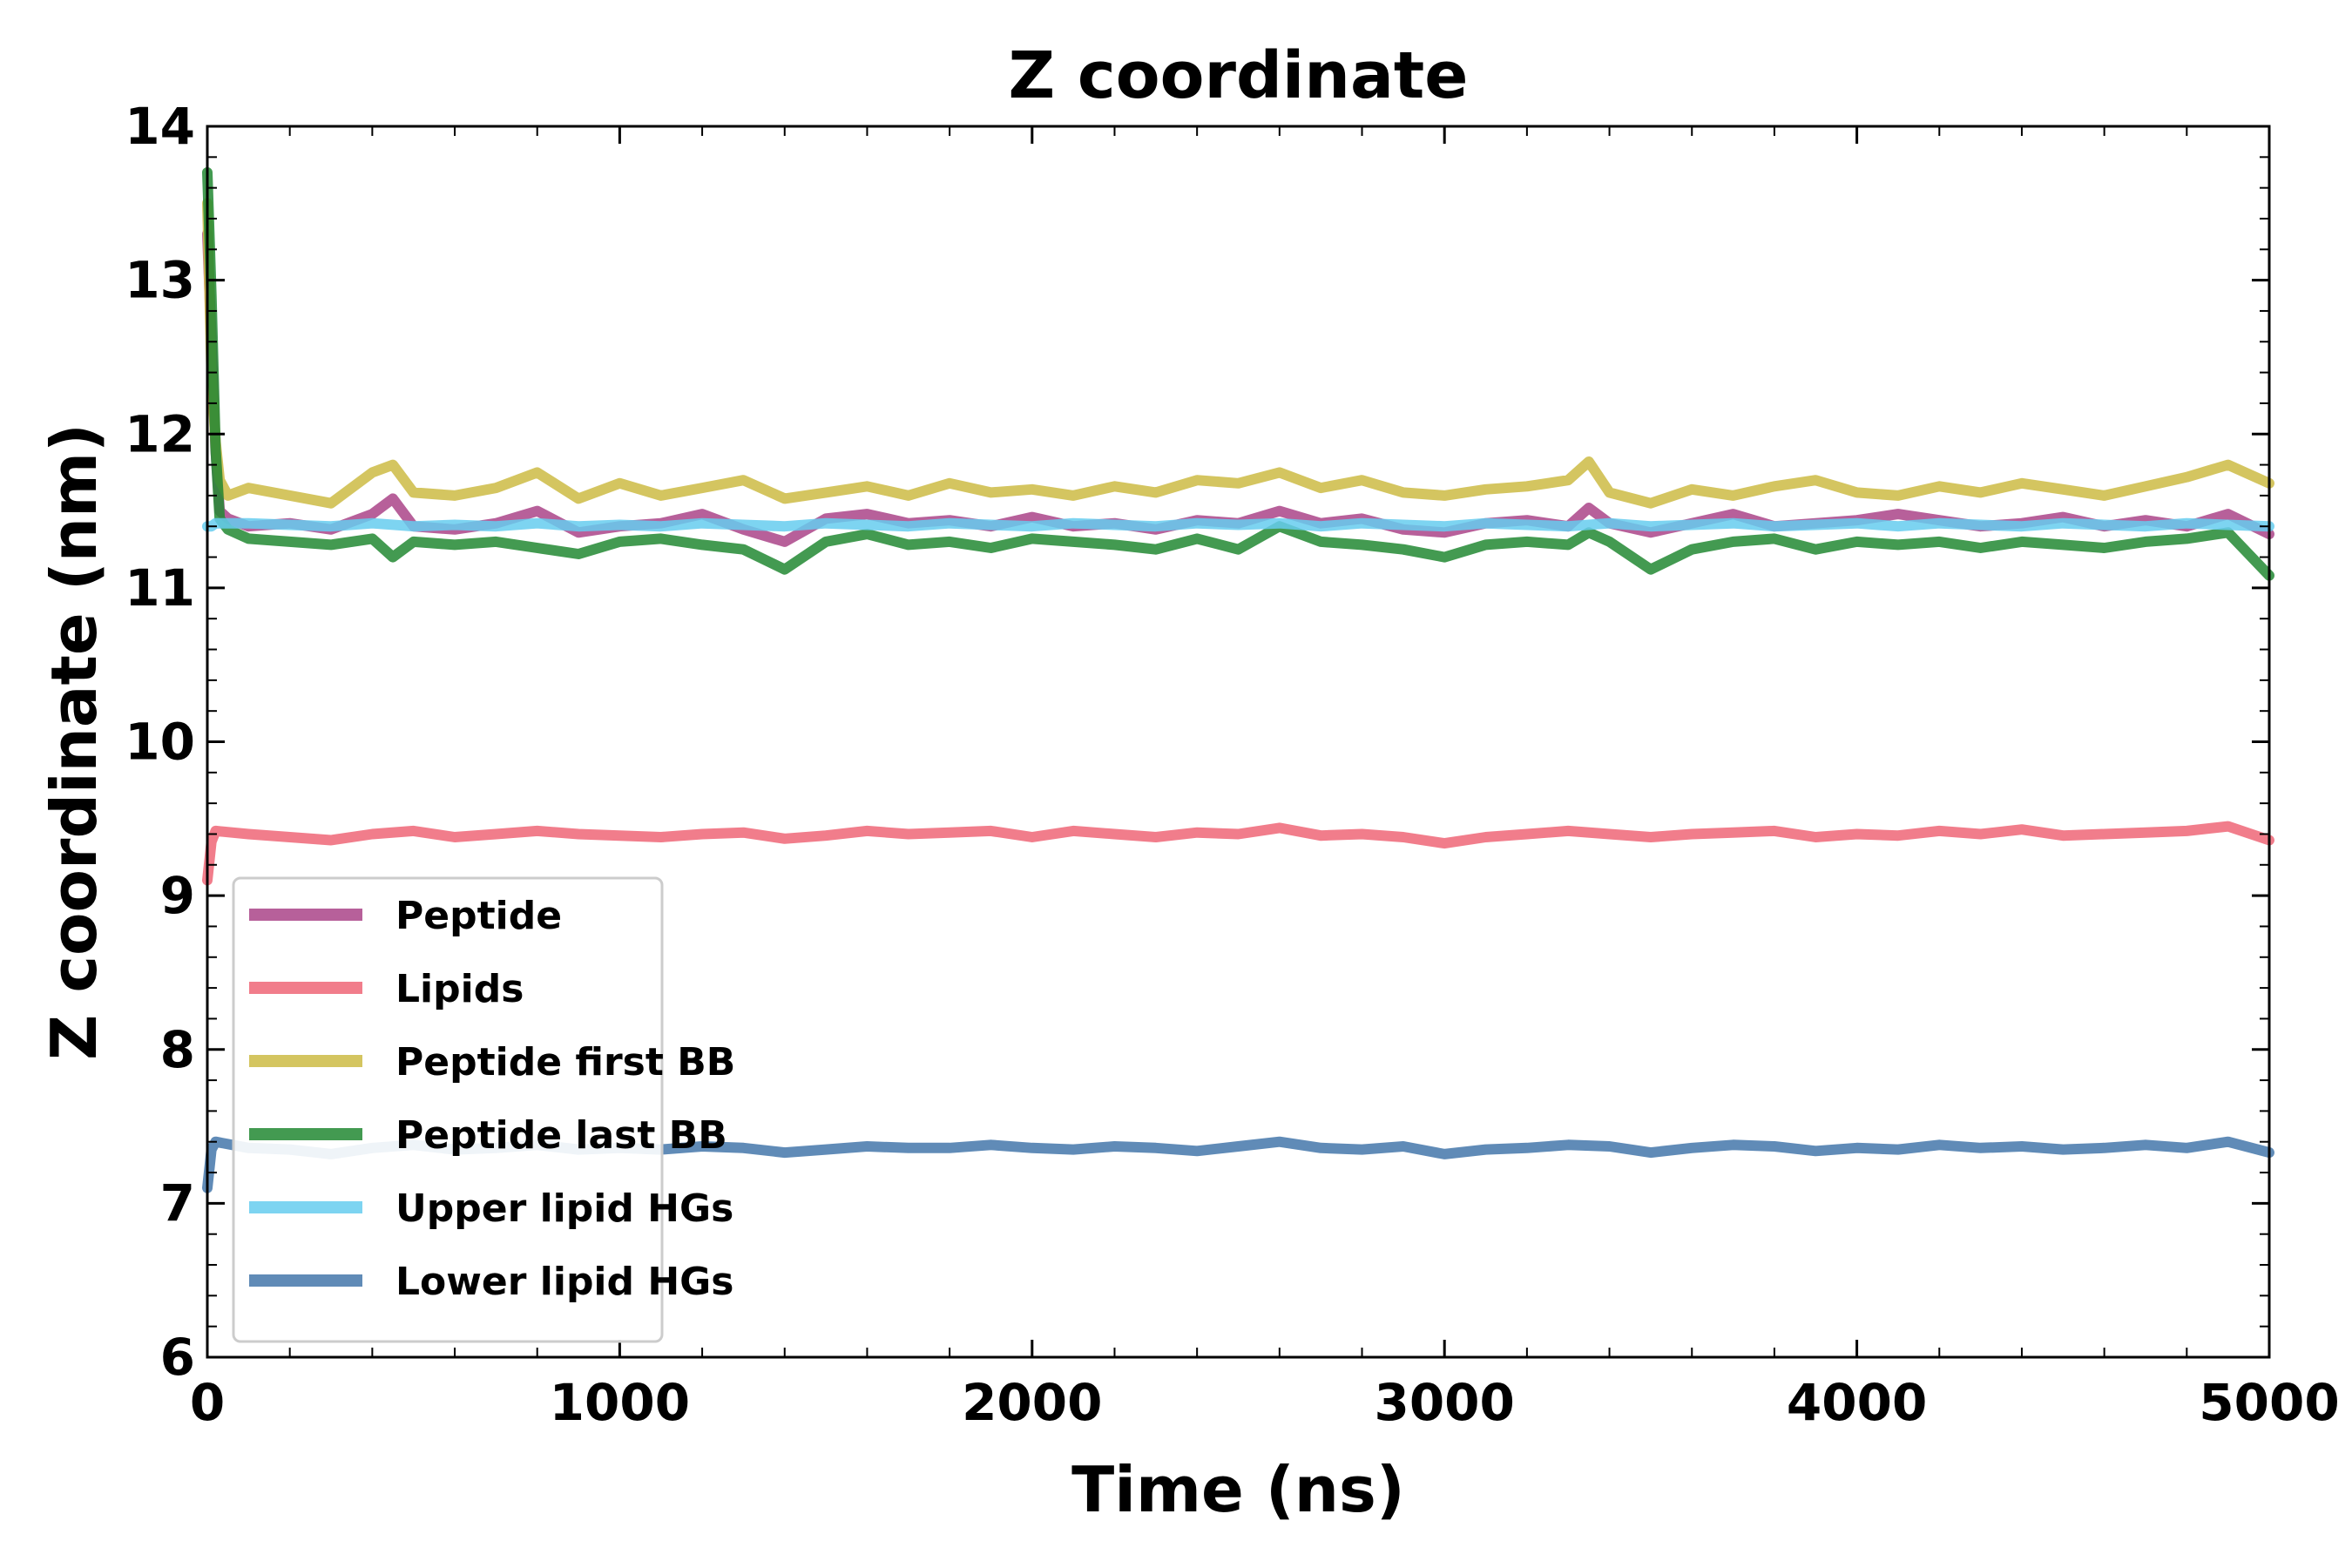 This screenshot has width=2352, height=1568. Describe the element at coordinates (160, 433) in the screenshot. I see `y-tick-label: 12` at that location.